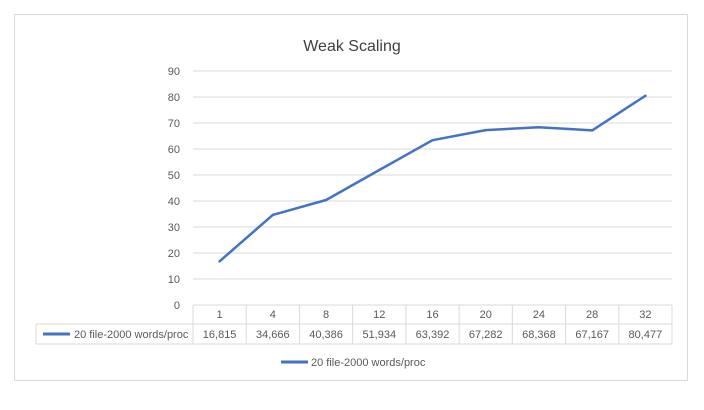 This screenshot has width=704, height=410. Describe the element at coordinates (174, 150) in the screenshot. I see `y-tick-label: 60` at that location.